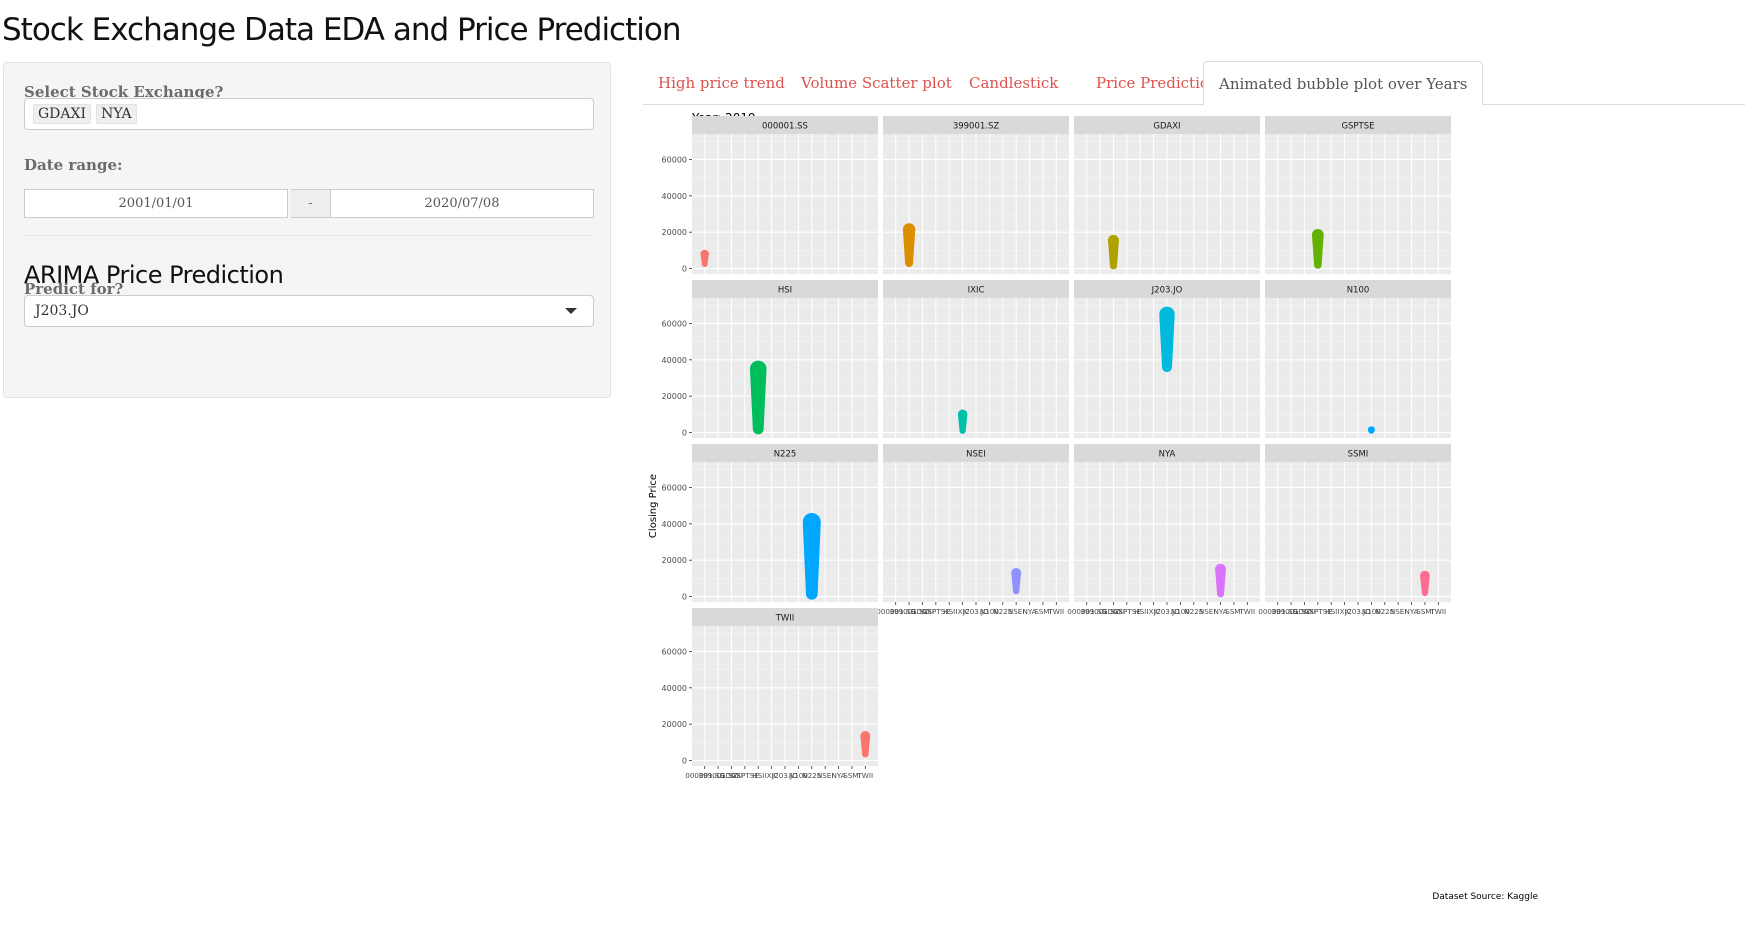  What do you see at coordinates (116, 114) in the screenshot?
I see `selected-exchange-chip: NYA` at bounding box center [116, 114].